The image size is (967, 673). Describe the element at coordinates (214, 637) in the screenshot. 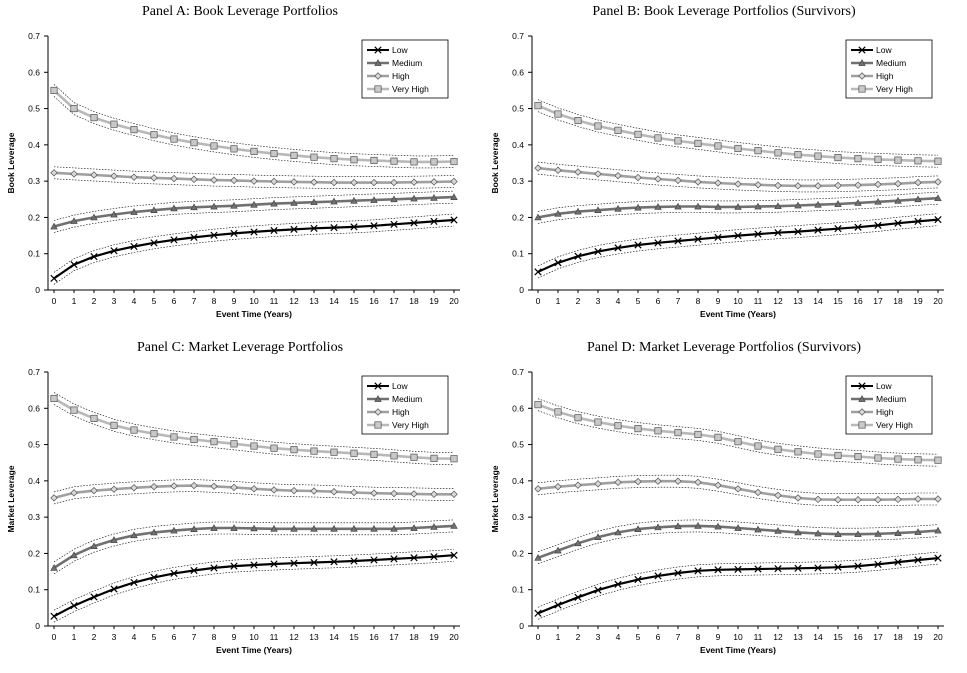

I see `x-tick-label: 8` at that location.